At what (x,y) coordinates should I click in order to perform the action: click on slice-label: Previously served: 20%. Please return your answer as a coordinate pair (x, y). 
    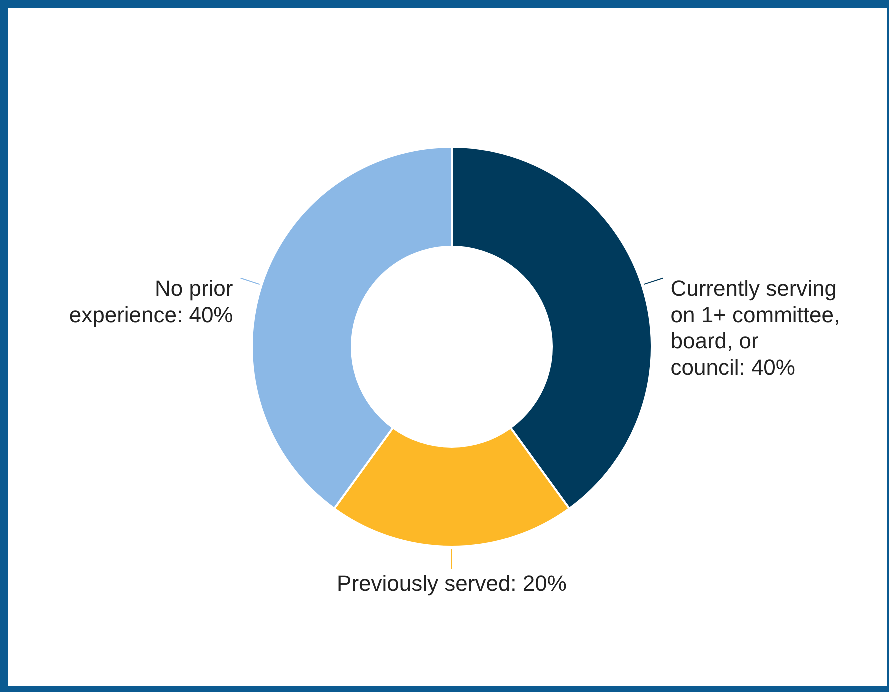
    Looking at the image, I should click on (452, 583).